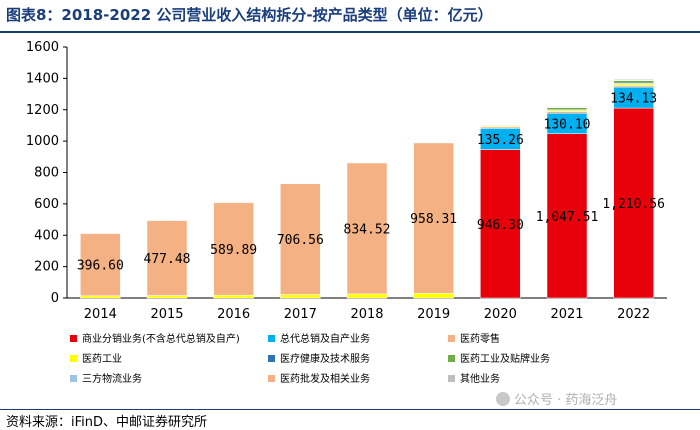 The height and width of the screenshot is (430, 700). I want to click on legend-label: 总代总销及自产业务, so click(325, 338).